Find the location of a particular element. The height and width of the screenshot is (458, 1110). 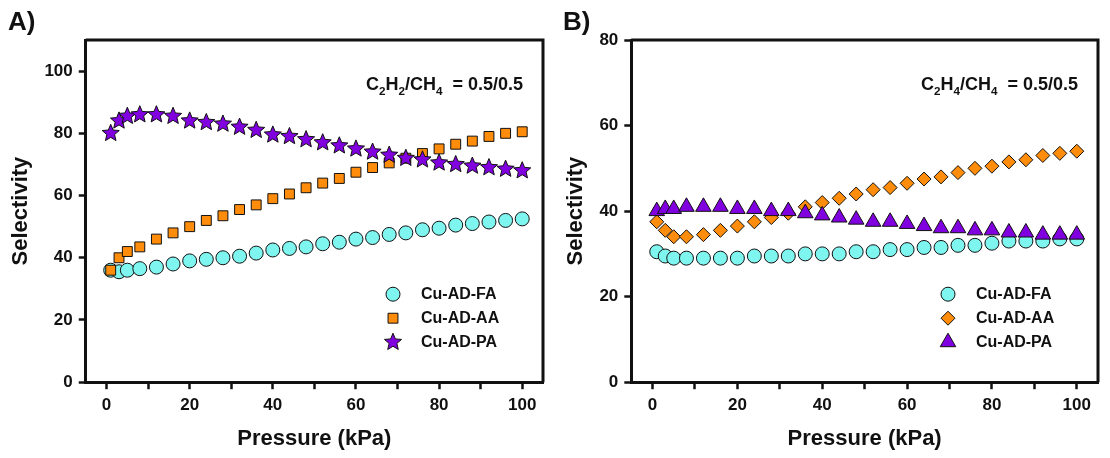

y-tick-label: 100 is located at coordinates (58, 70).